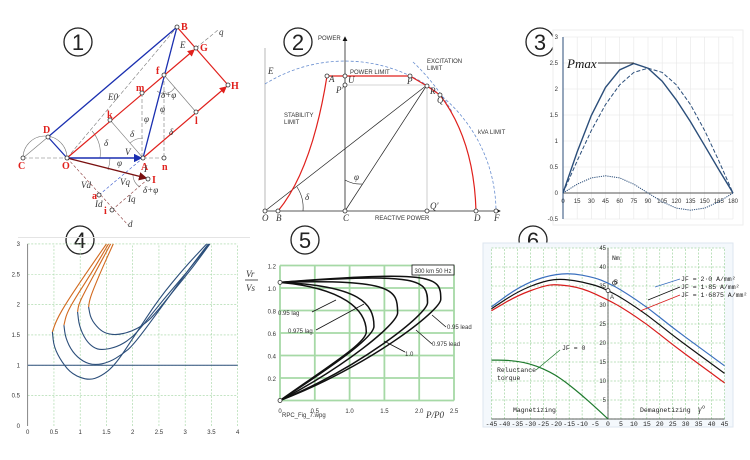  Describe the element at coordinates (733, 202) in the screenshot. I see `x-tick-label: 180` at that location.